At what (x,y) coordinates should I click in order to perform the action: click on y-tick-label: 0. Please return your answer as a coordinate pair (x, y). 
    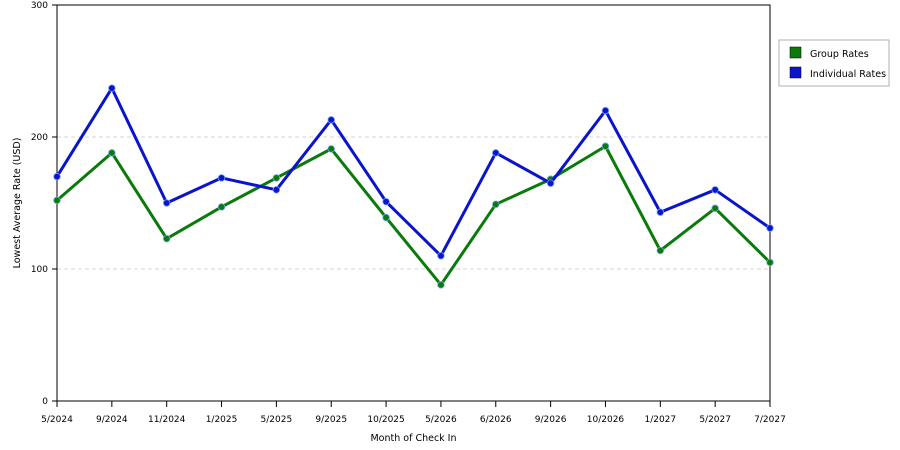
    Looking at the image, I should click on (45, 402).